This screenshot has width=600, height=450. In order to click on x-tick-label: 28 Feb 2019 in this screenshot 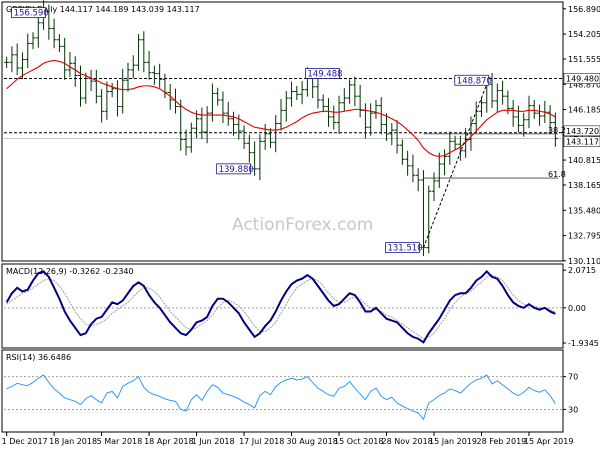, I will do `click(501, 441)`.